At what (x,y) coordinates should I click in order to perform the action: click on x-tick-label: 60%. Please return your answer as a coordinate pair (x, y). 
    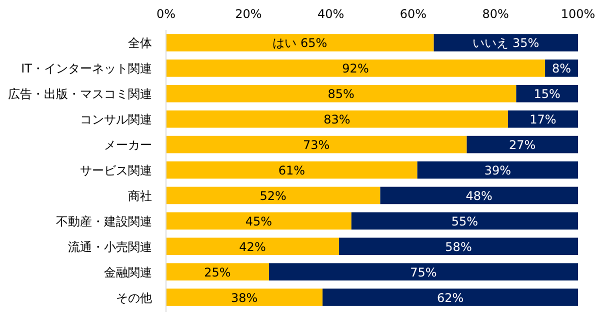
    Looking at the image, I should click on (413, 14).